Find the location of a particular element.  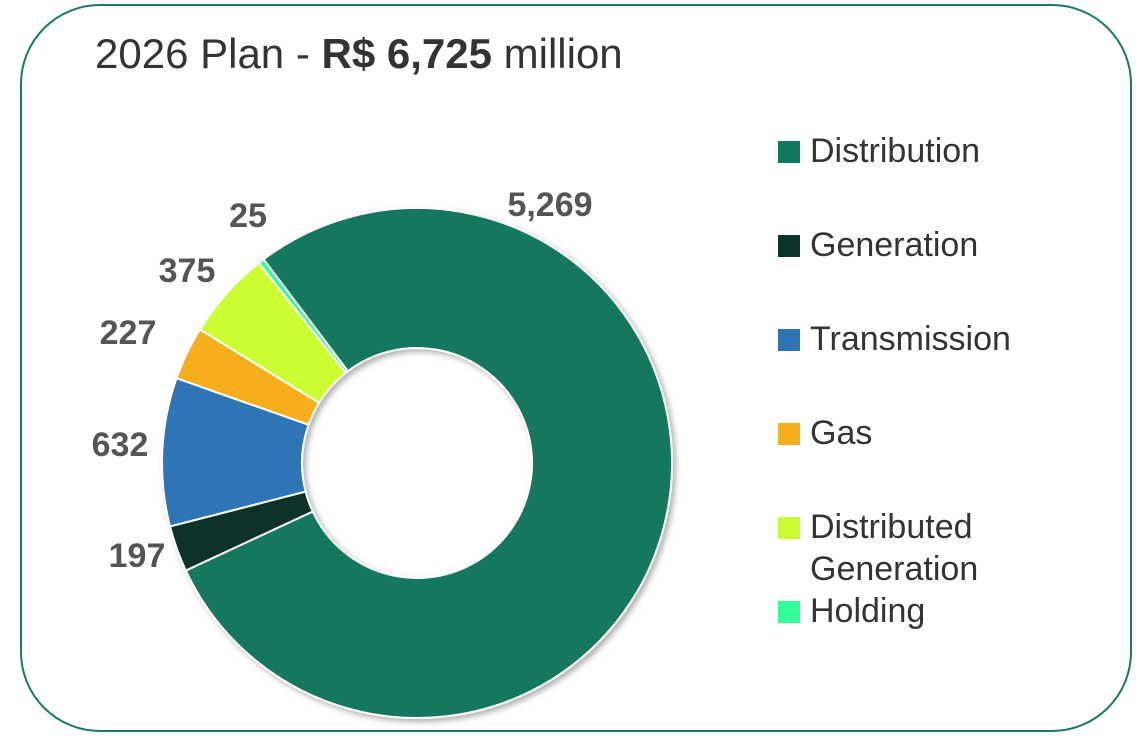

value-label: 5,269 is located at coordinates (549, 205).